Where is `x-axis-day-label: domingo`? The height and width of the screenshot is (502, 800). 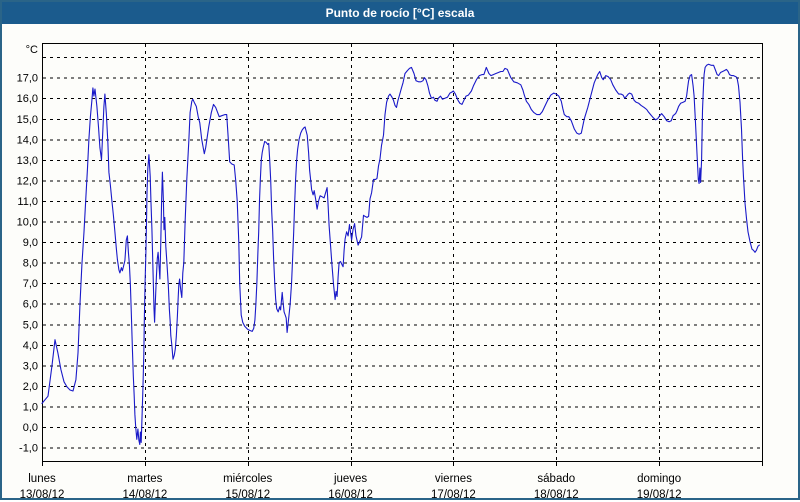 x-axis-day-label: domingo is located at coordinates (659, 479).